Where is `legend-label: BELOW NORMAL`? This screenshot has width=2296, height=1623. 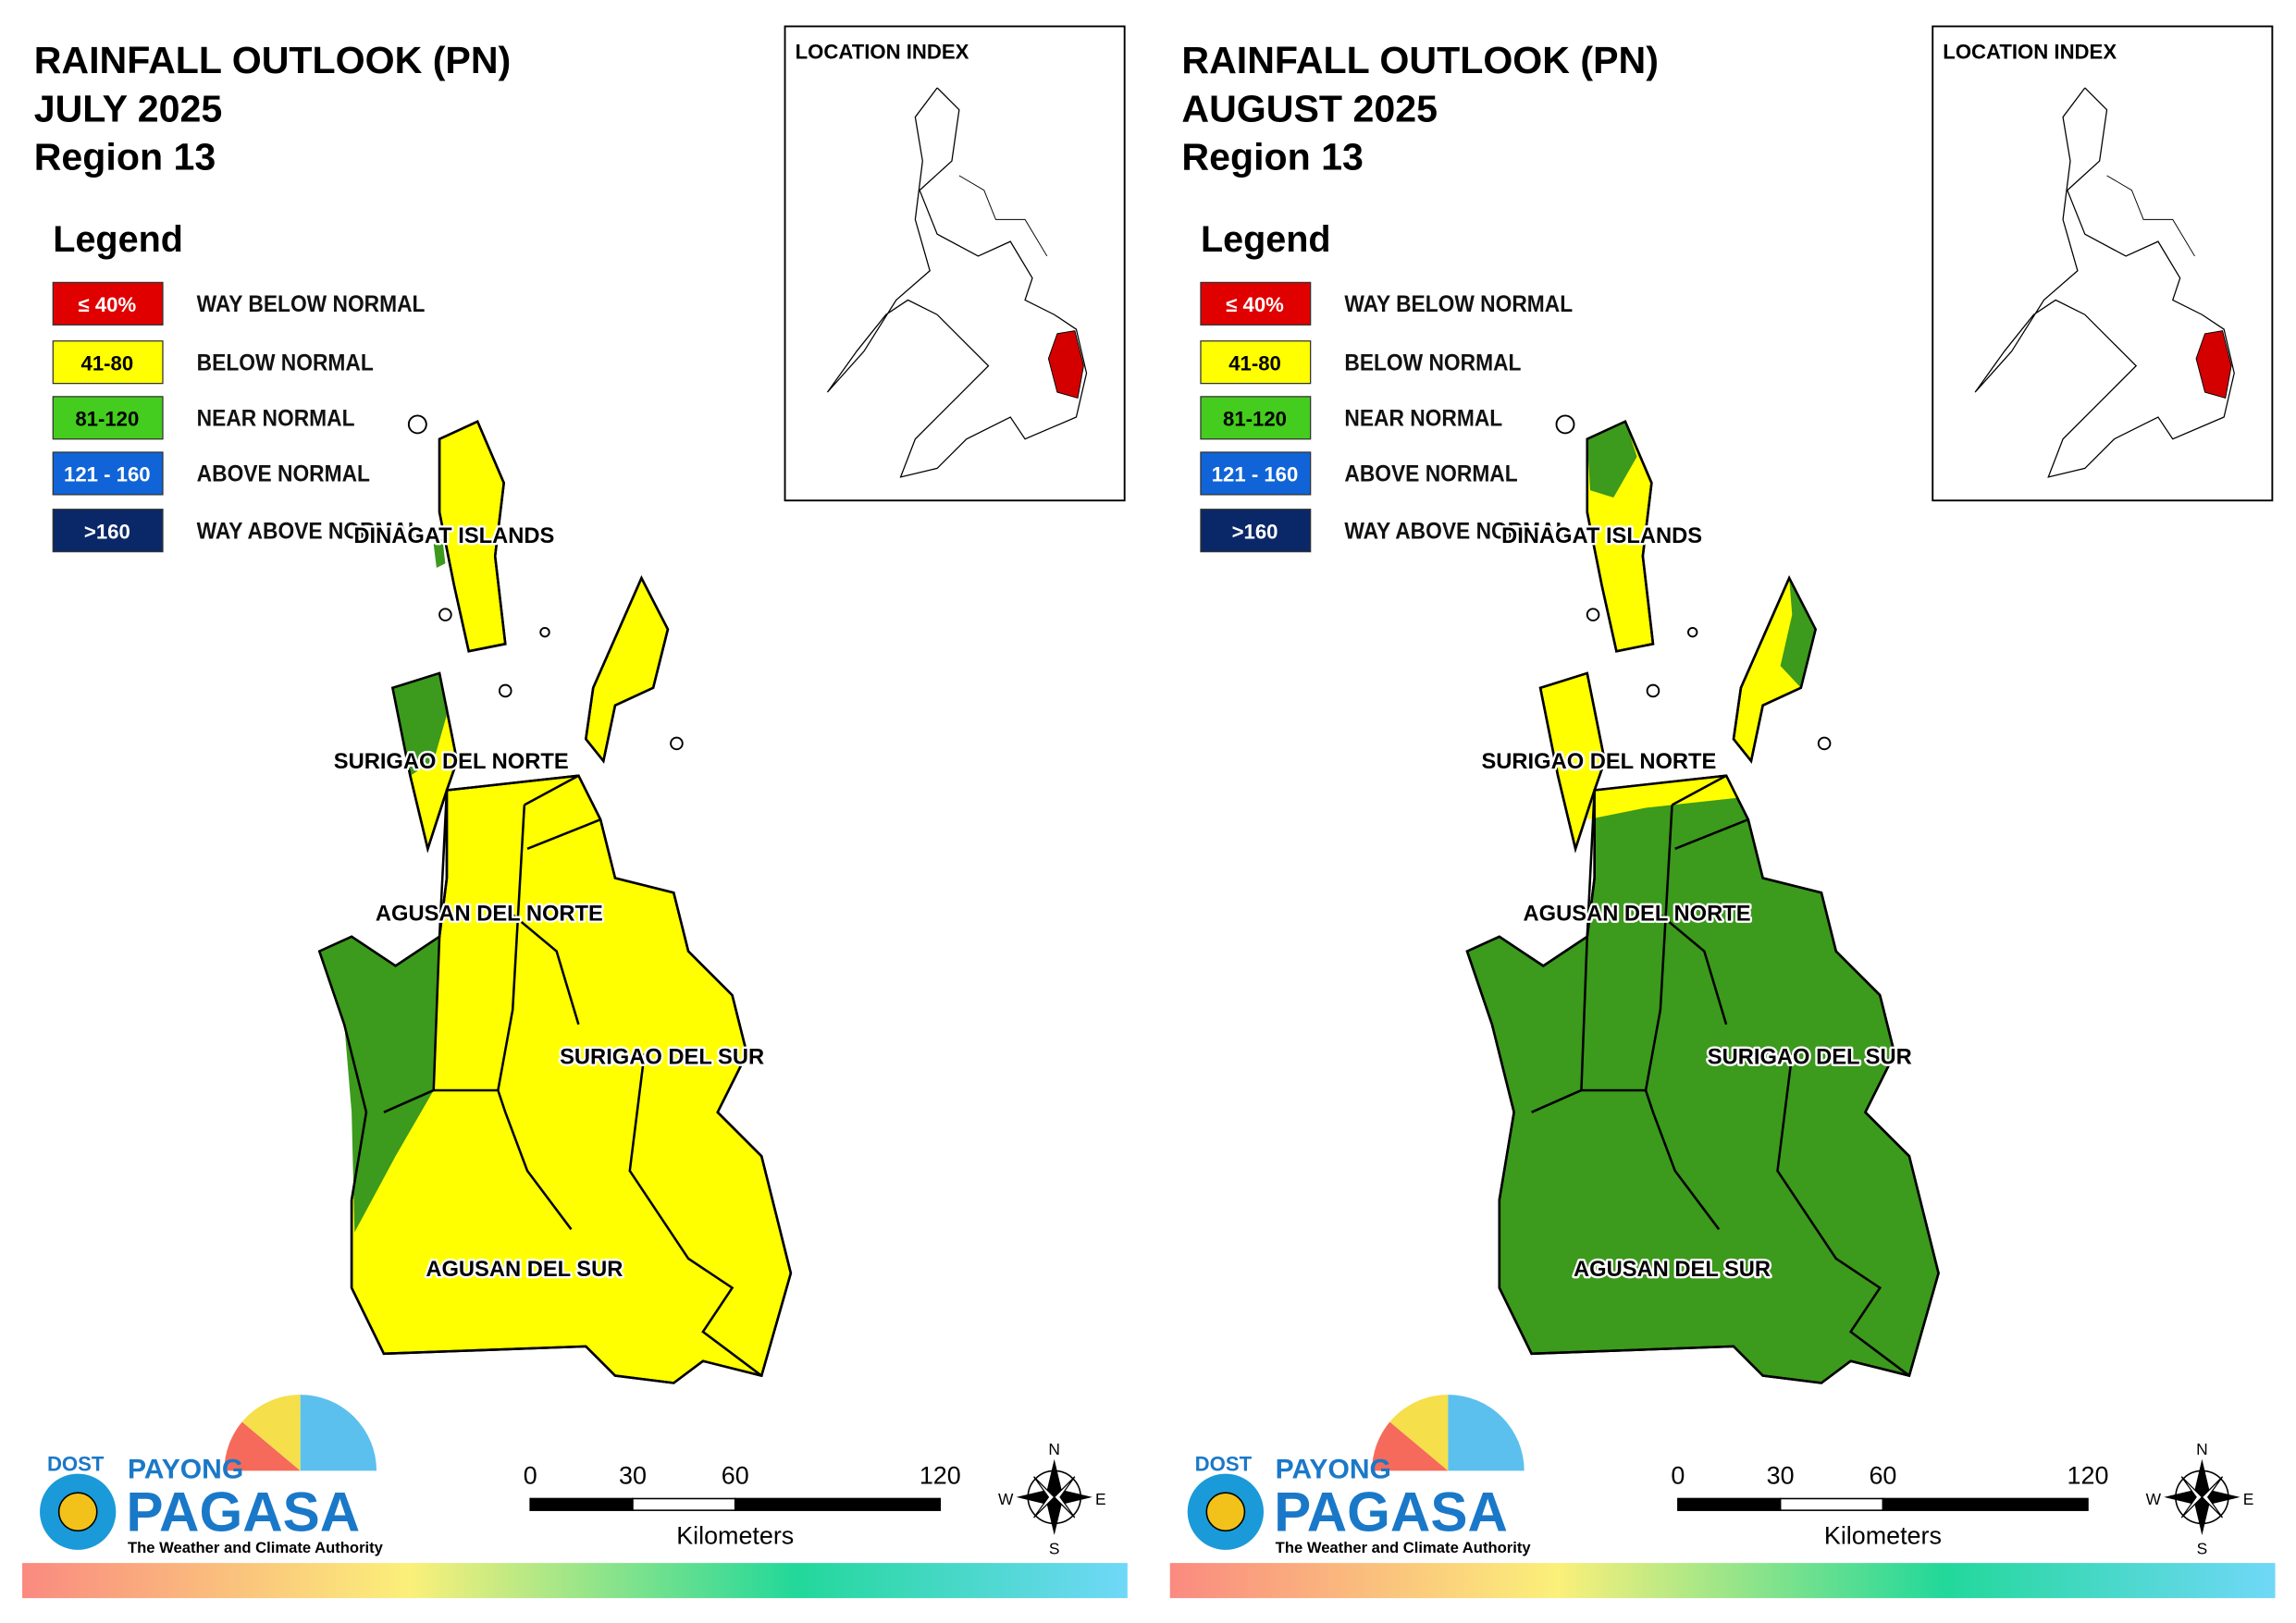
legend-label: BELOW NORMAL is located at coordinates (1432, 362).